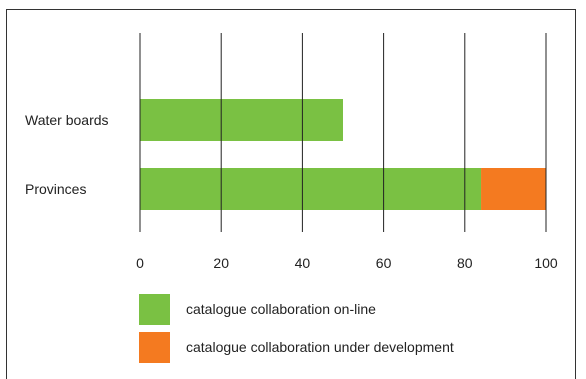 The height and width of the screenshot is (379, 586). Describe the element at coordinates (221, 263) in the screenshot. I see `x-tick-label: 20` at that location.